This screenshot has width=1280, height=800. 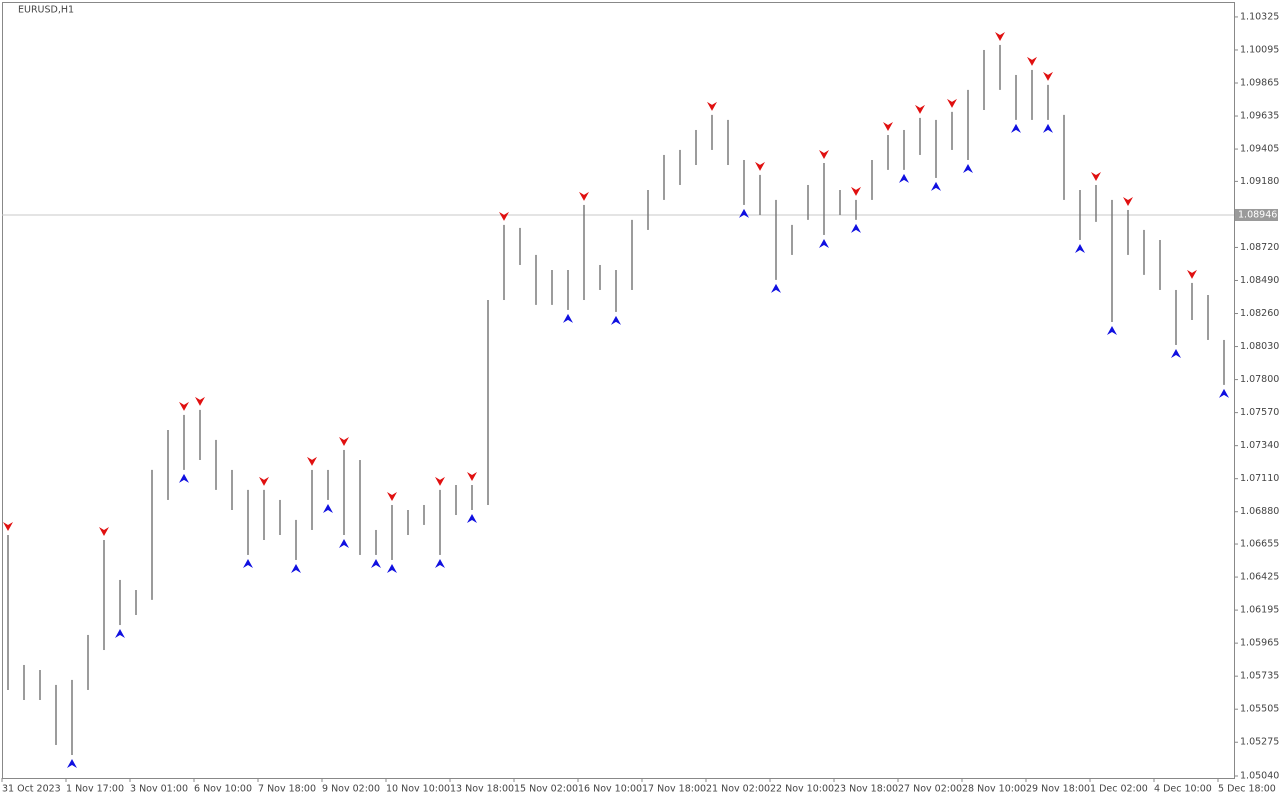 What do you see at coordinates (287, 789) in the screenshot?
I see `x-tick-label: 7 Nov 18:00` at bounding box center [287, 789].